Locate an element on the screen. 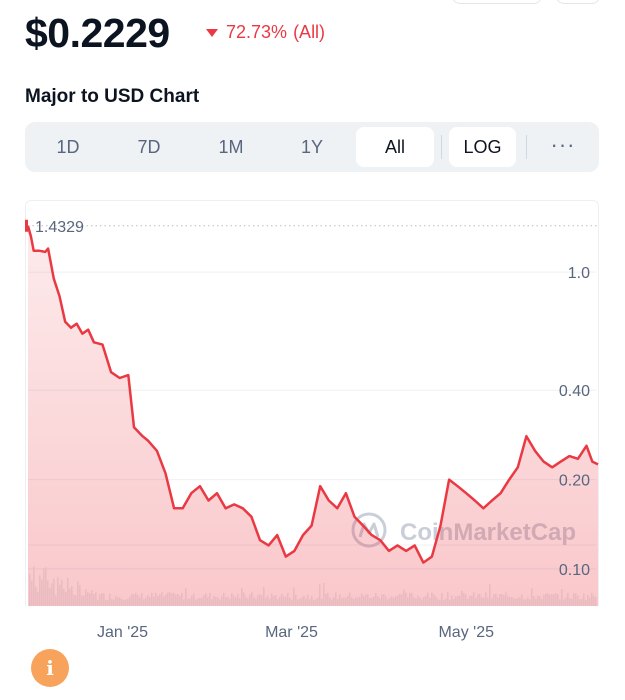 This screenshot has width=625, height=700. price-change: 72.73% (All) is located at coordinates (265, 32).